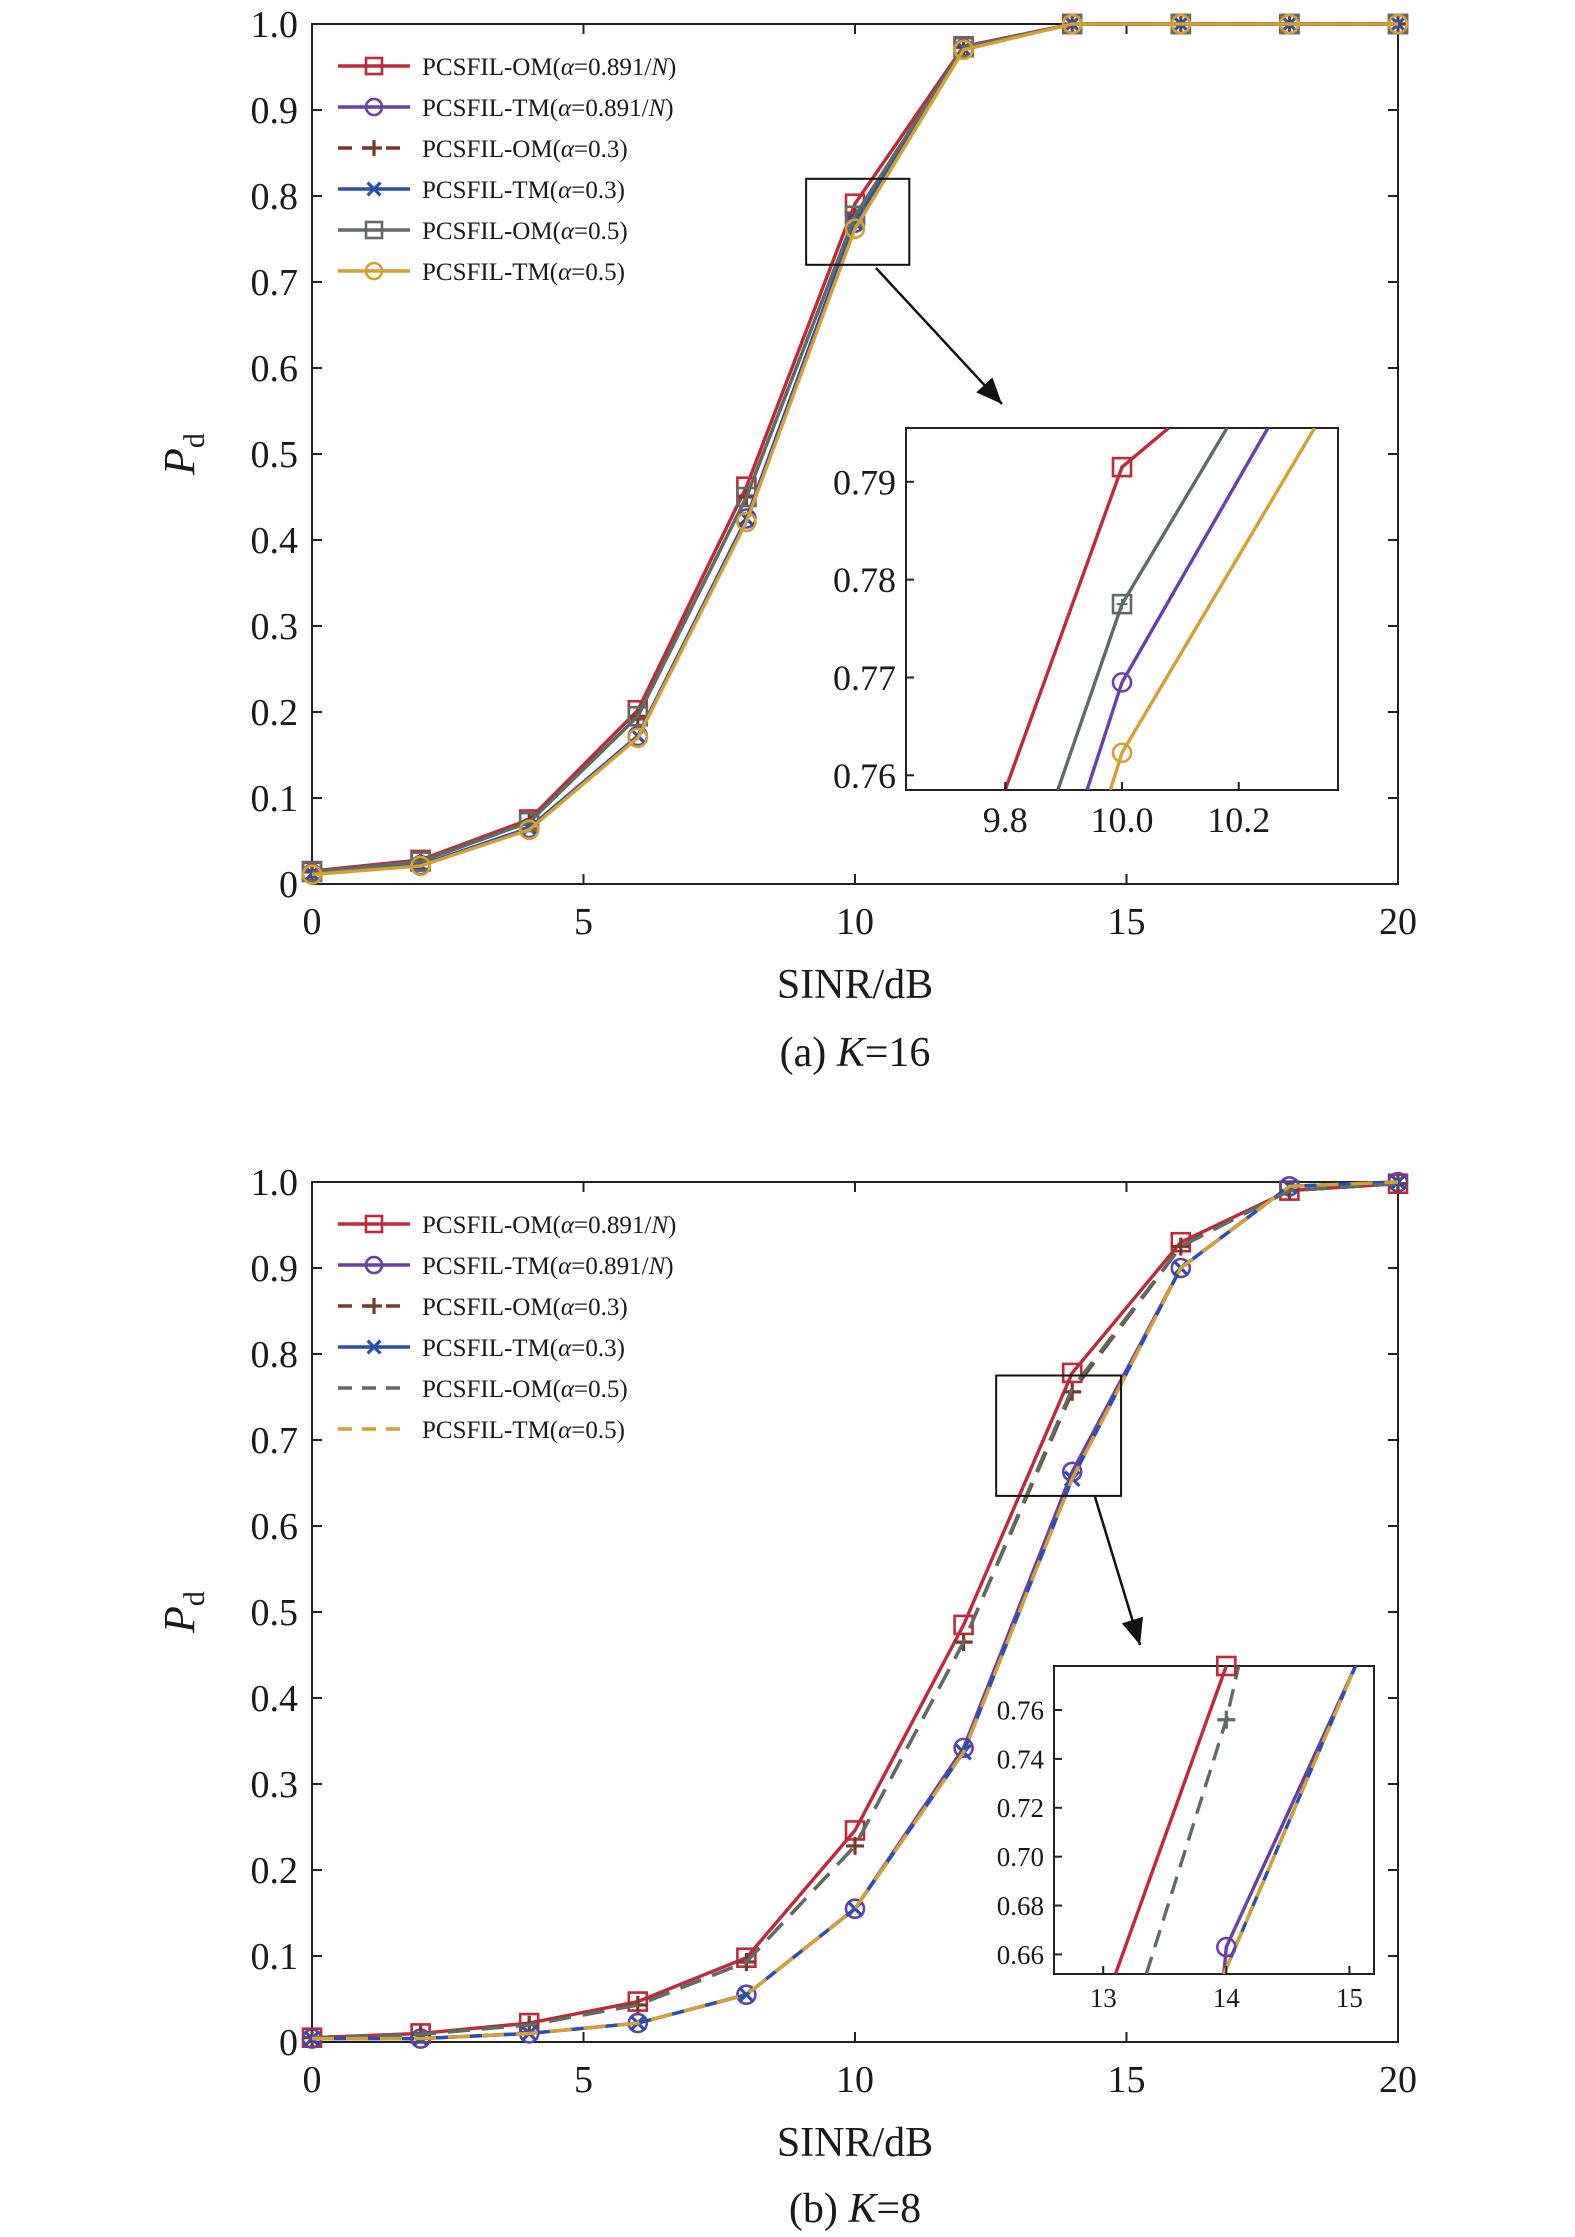  I want to click on y-tick-label: 0.7, so click(275, 1441).